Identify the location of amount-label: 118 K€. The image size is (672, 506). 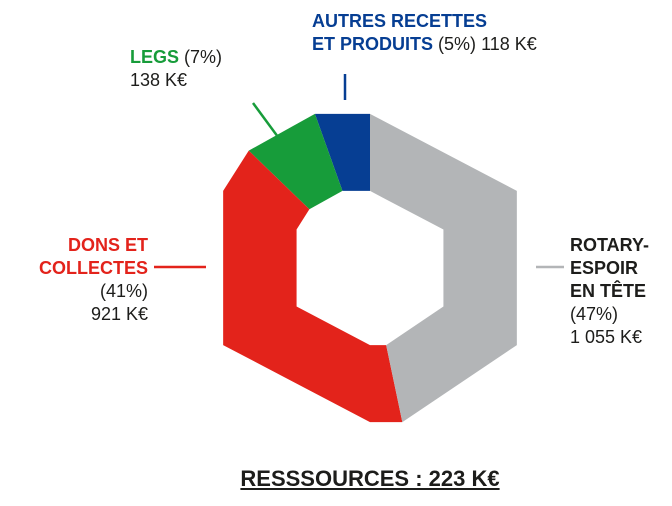
(509, 44).